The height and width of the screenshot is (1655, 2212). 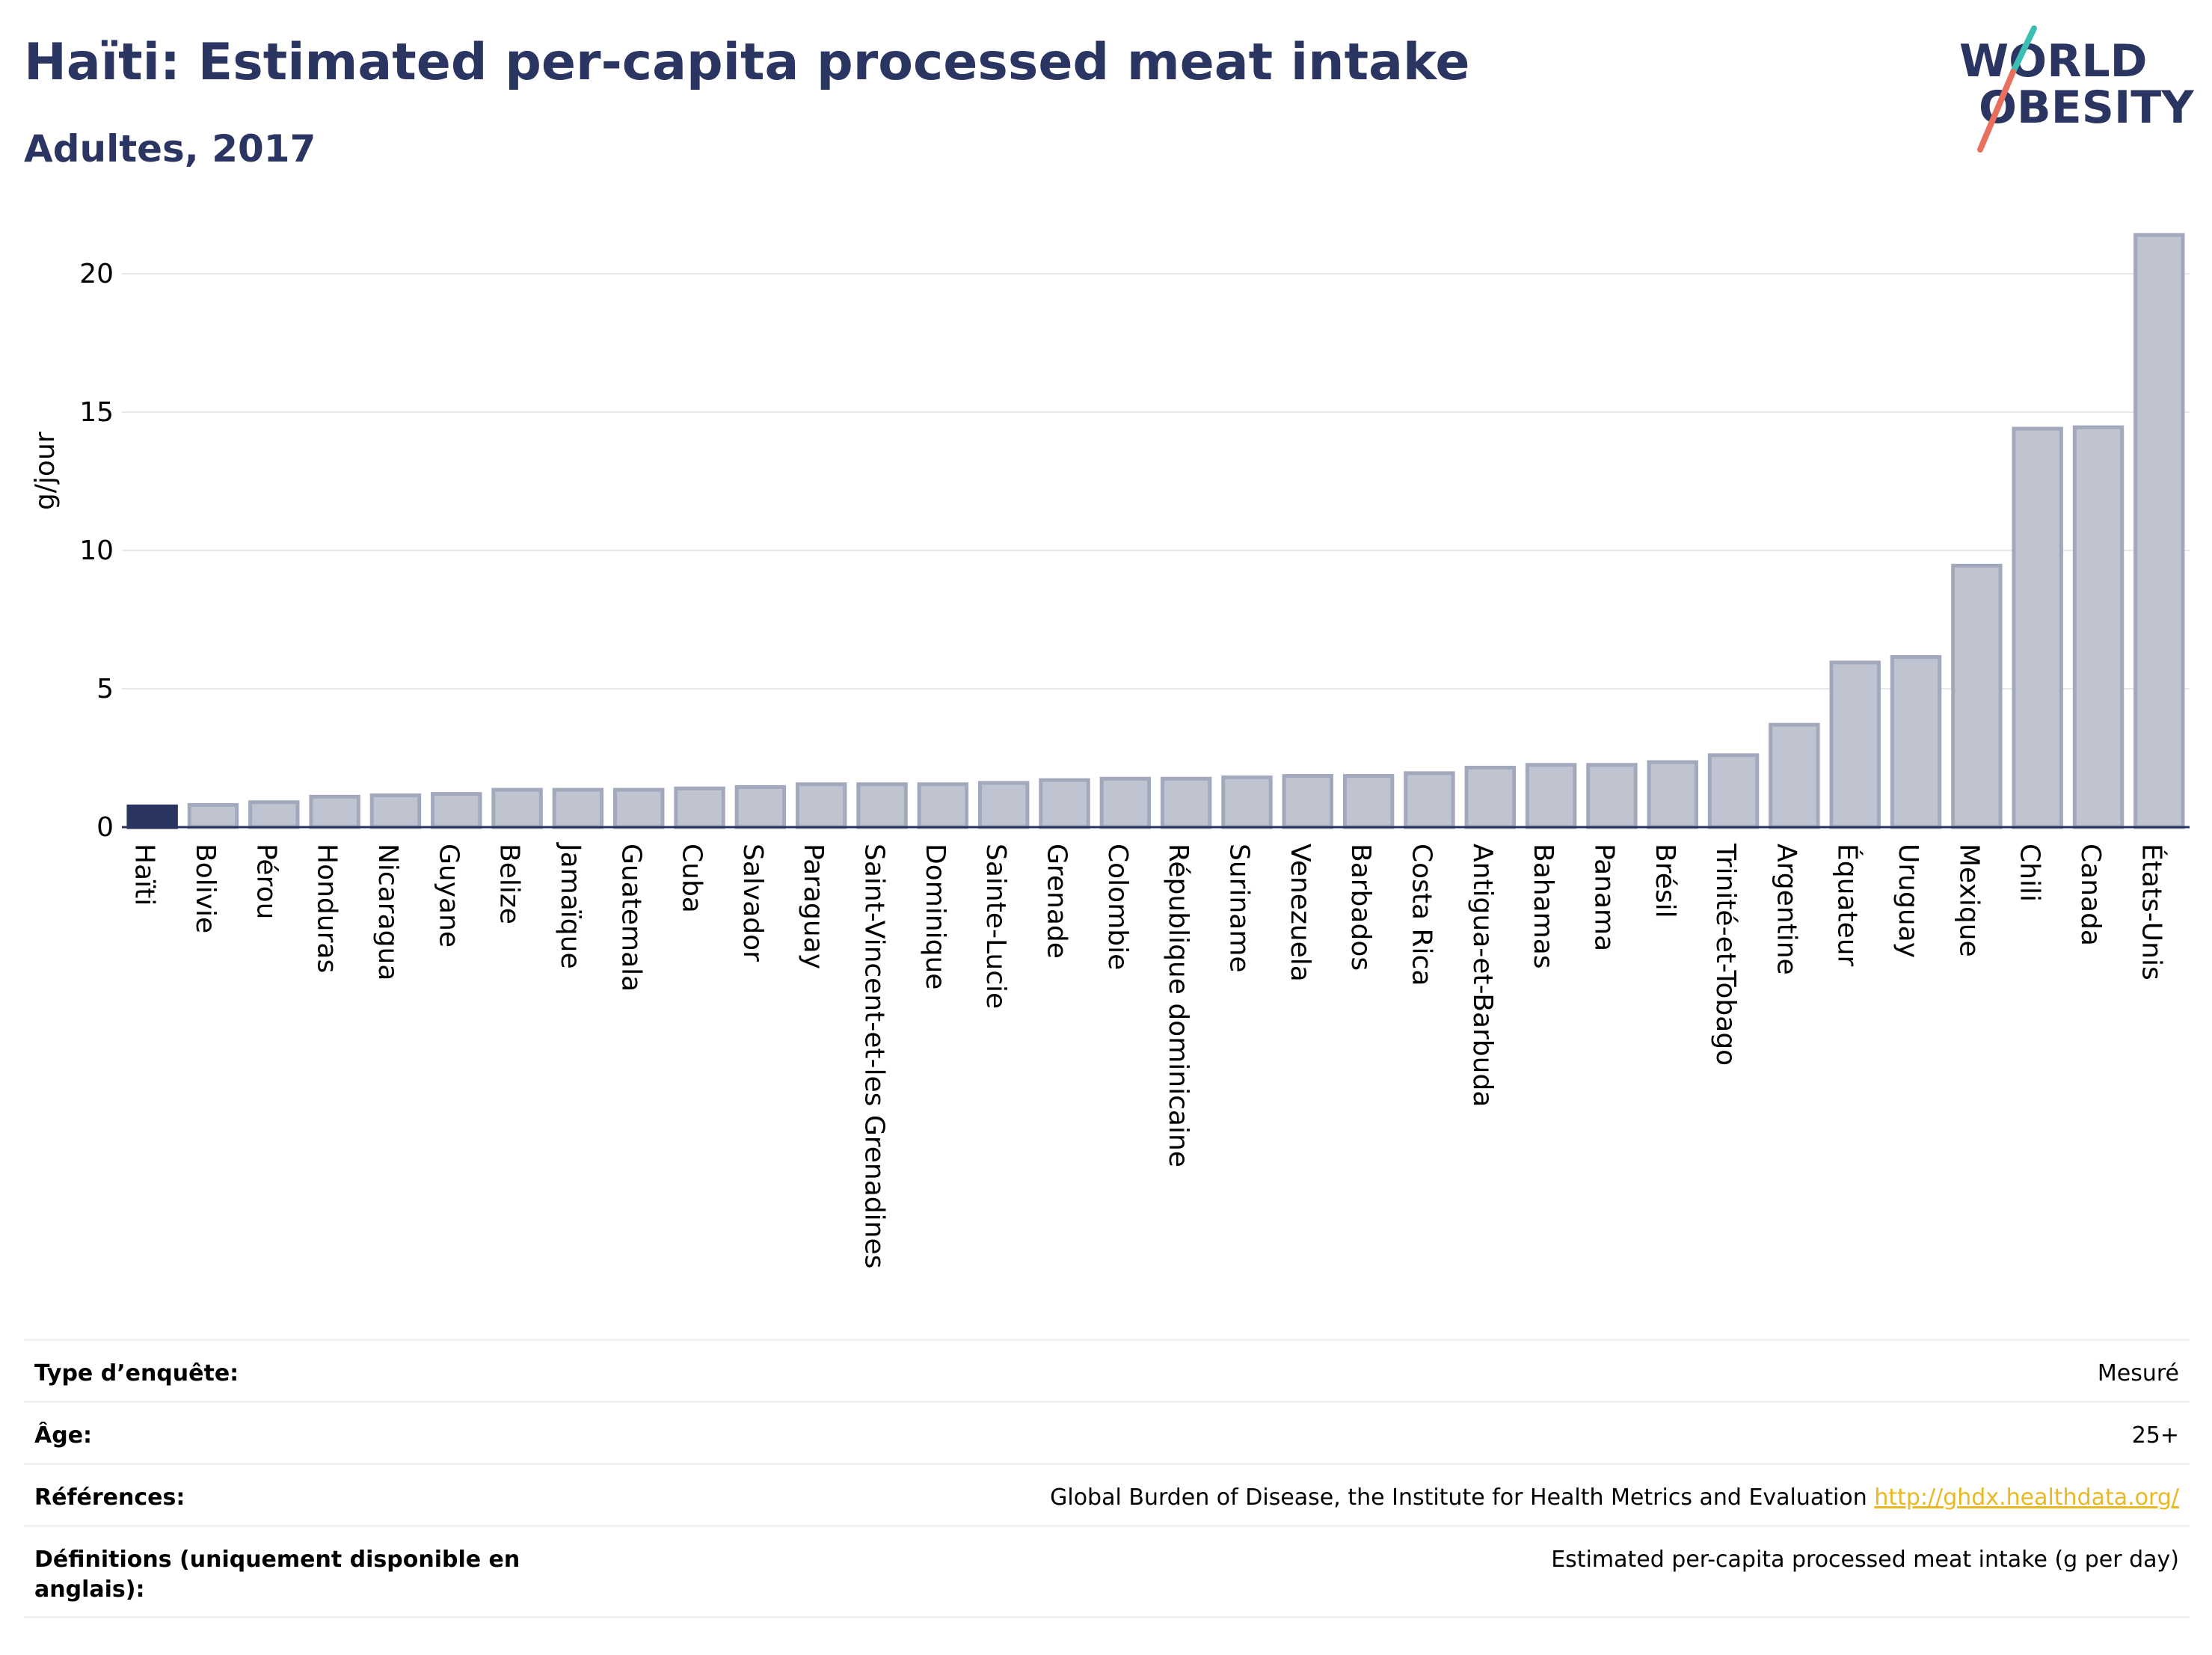 I want to click on x-tick-label: Antigua-et-Barbuda, so click(x=1482, y=975).